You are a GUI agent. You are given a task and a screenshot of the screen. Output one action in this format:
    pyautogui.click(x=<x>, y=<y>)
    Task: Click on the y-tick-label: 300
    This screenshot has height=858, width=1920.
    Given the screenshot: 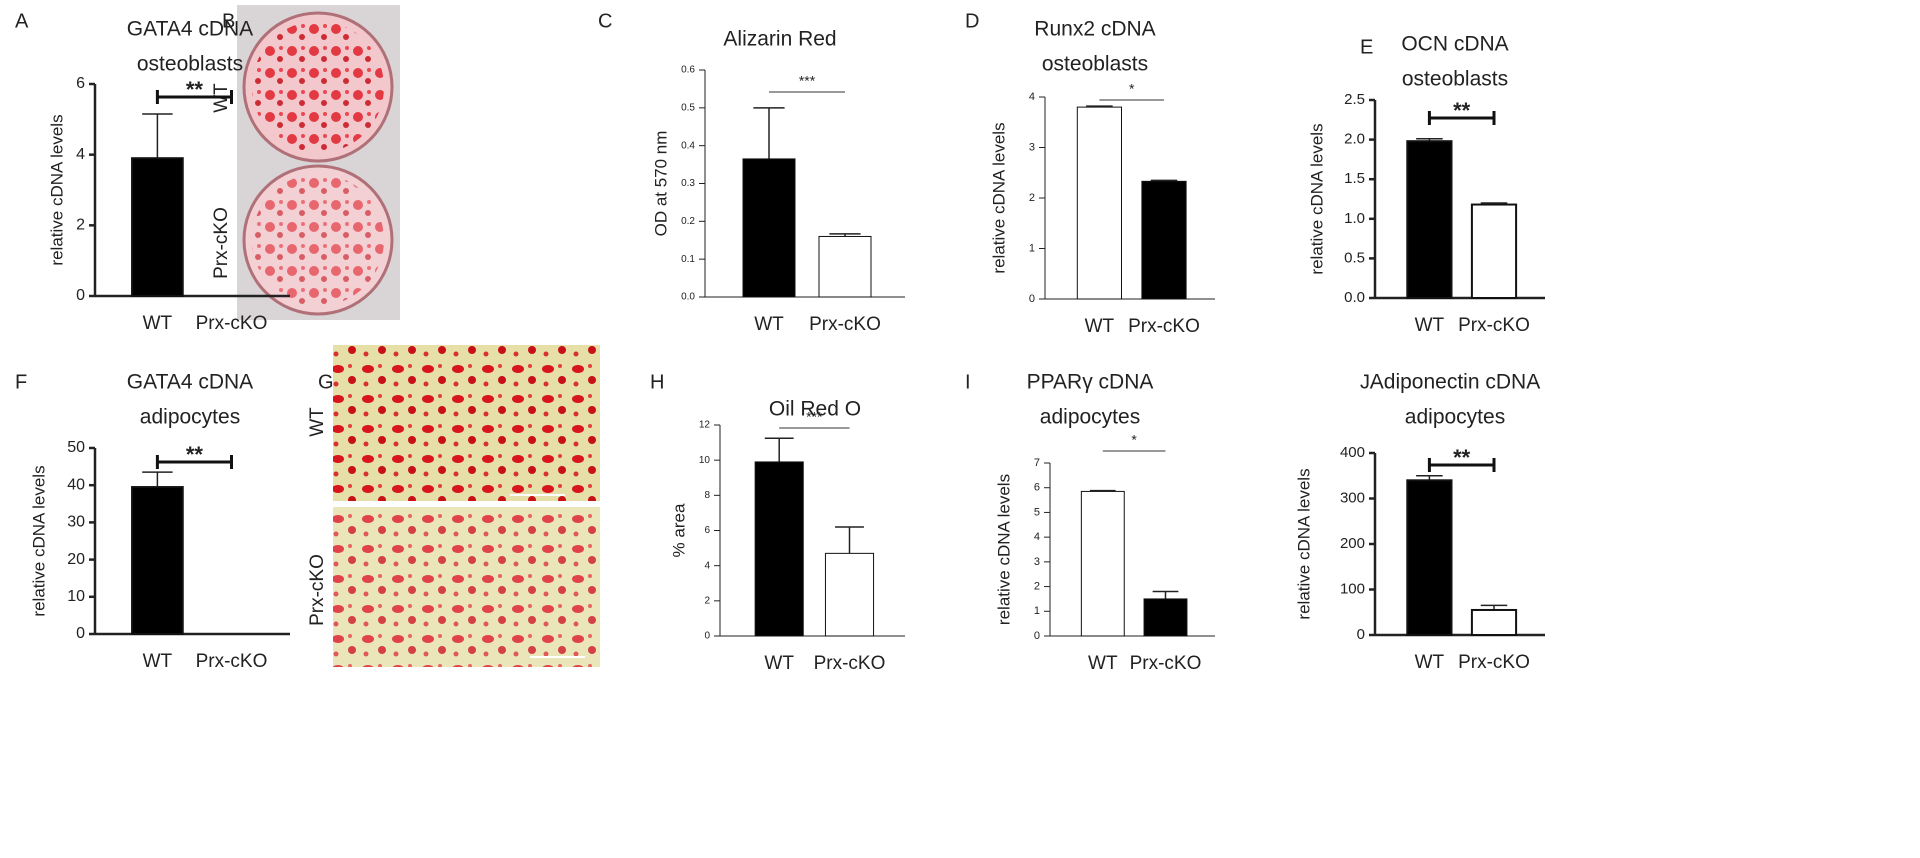 What is the action you would take?
    pyautogui.click(x=1352, y=497)
    